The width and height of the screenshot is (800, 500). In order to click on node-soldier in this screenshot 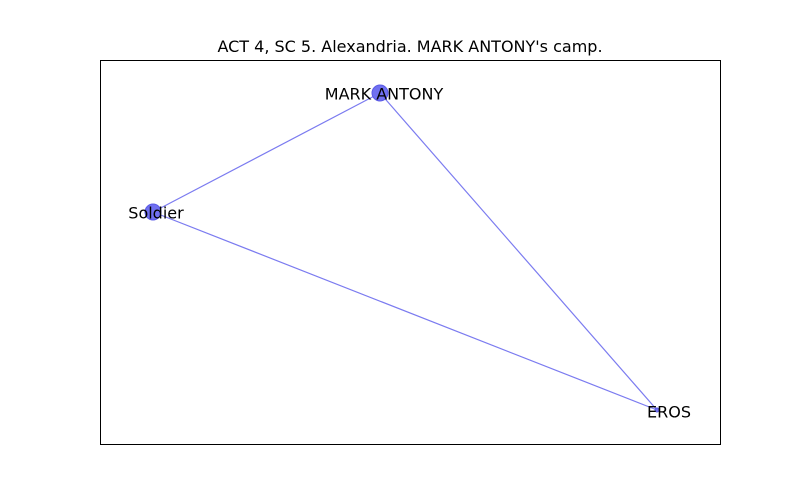, I will do `click(153, 212)`.